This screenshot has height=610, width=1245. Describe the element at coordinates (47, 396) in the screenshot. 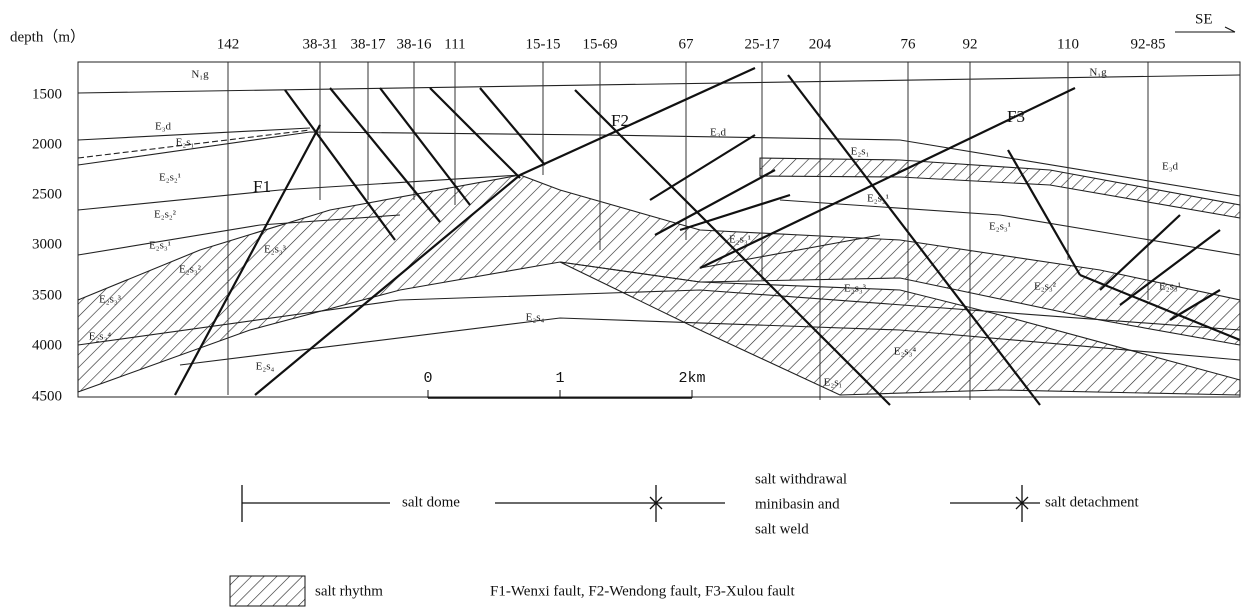

I see `depth-tick: 4500` at that location.